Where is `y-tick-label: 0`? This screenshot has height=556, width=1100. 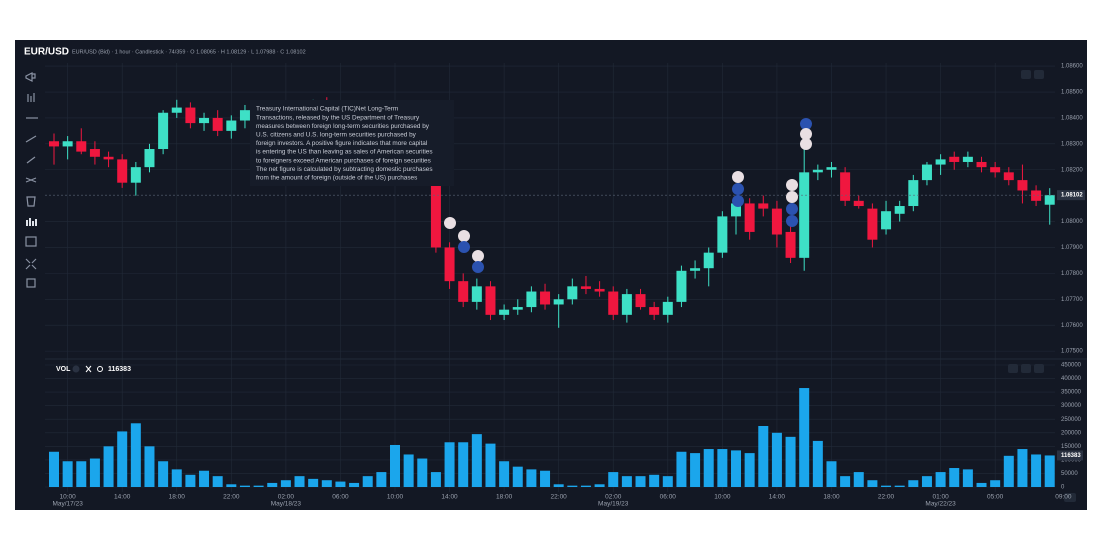 y-tick-label: 0 is located at coordinates (1063, 488).